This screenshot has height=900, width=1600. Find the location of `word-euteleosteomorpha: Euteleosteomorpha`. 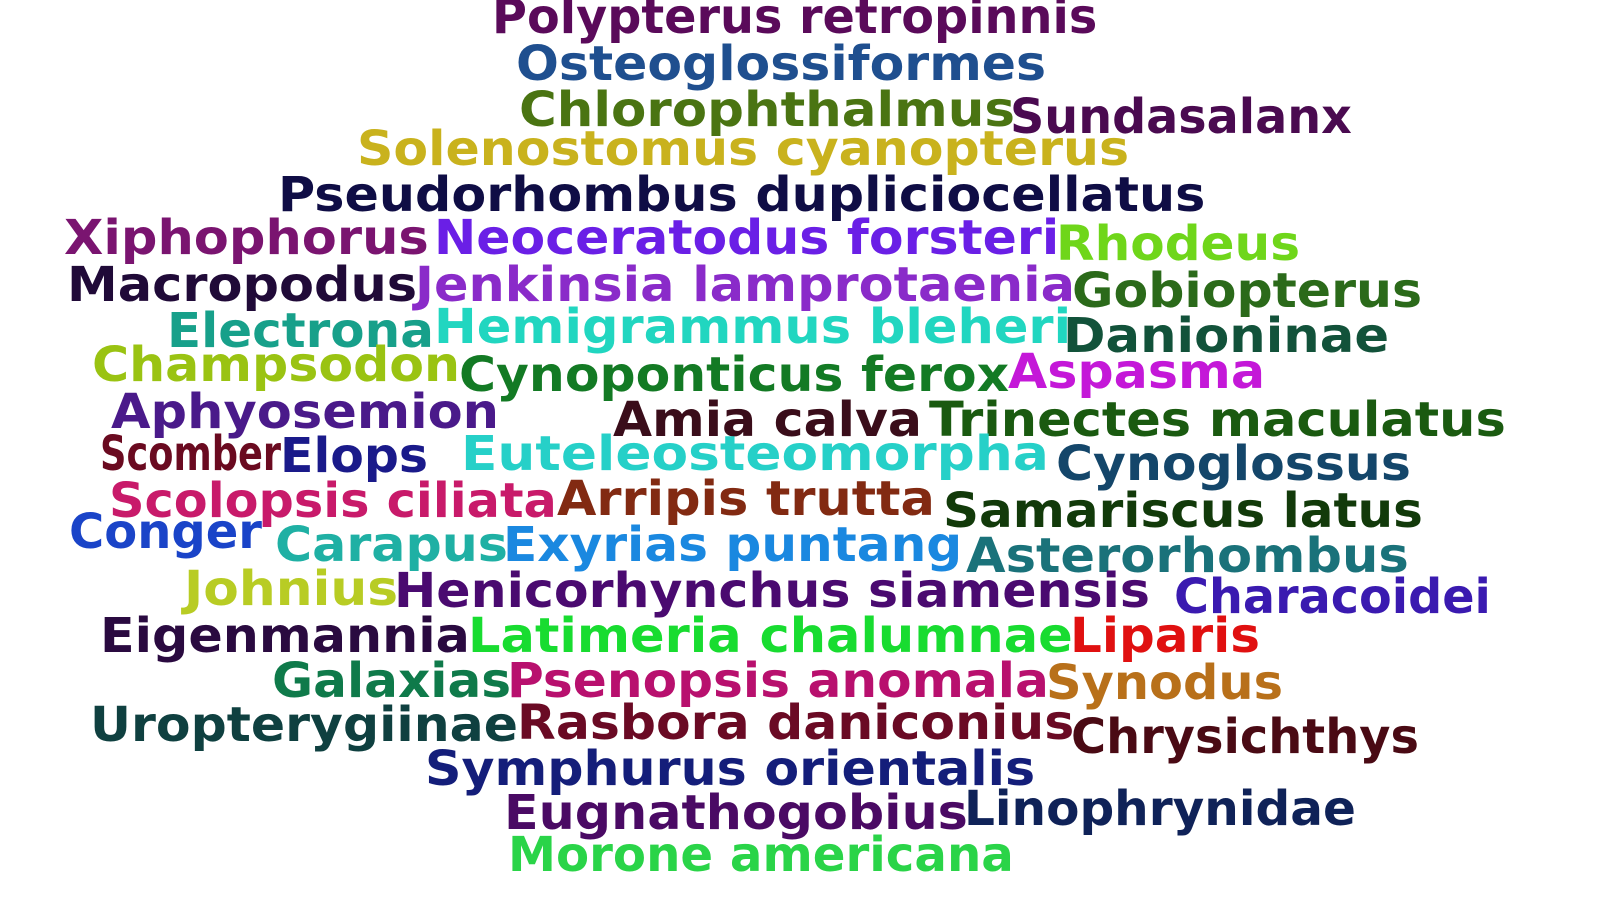

word-euteleosteomorpha: Euteleosteomorpha is located at coordinates (755, 454).